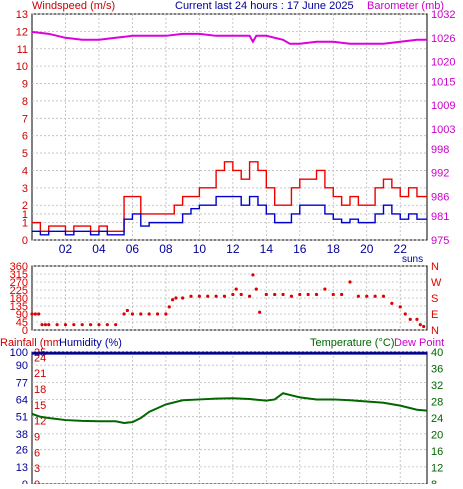 The height and width of the screenshot is (489, 463). I want to click on y-tick-label: 360, so click(19, 267).